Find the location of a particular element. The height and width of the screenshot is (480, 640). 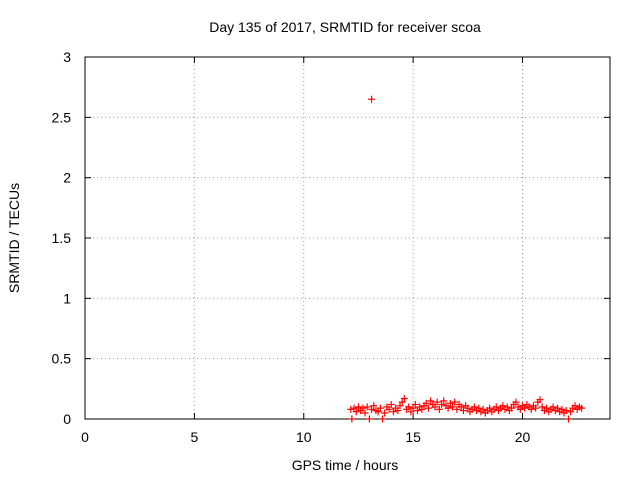

y-axis-label: SRMTID / TECUs is located at coordinates (14, 238).